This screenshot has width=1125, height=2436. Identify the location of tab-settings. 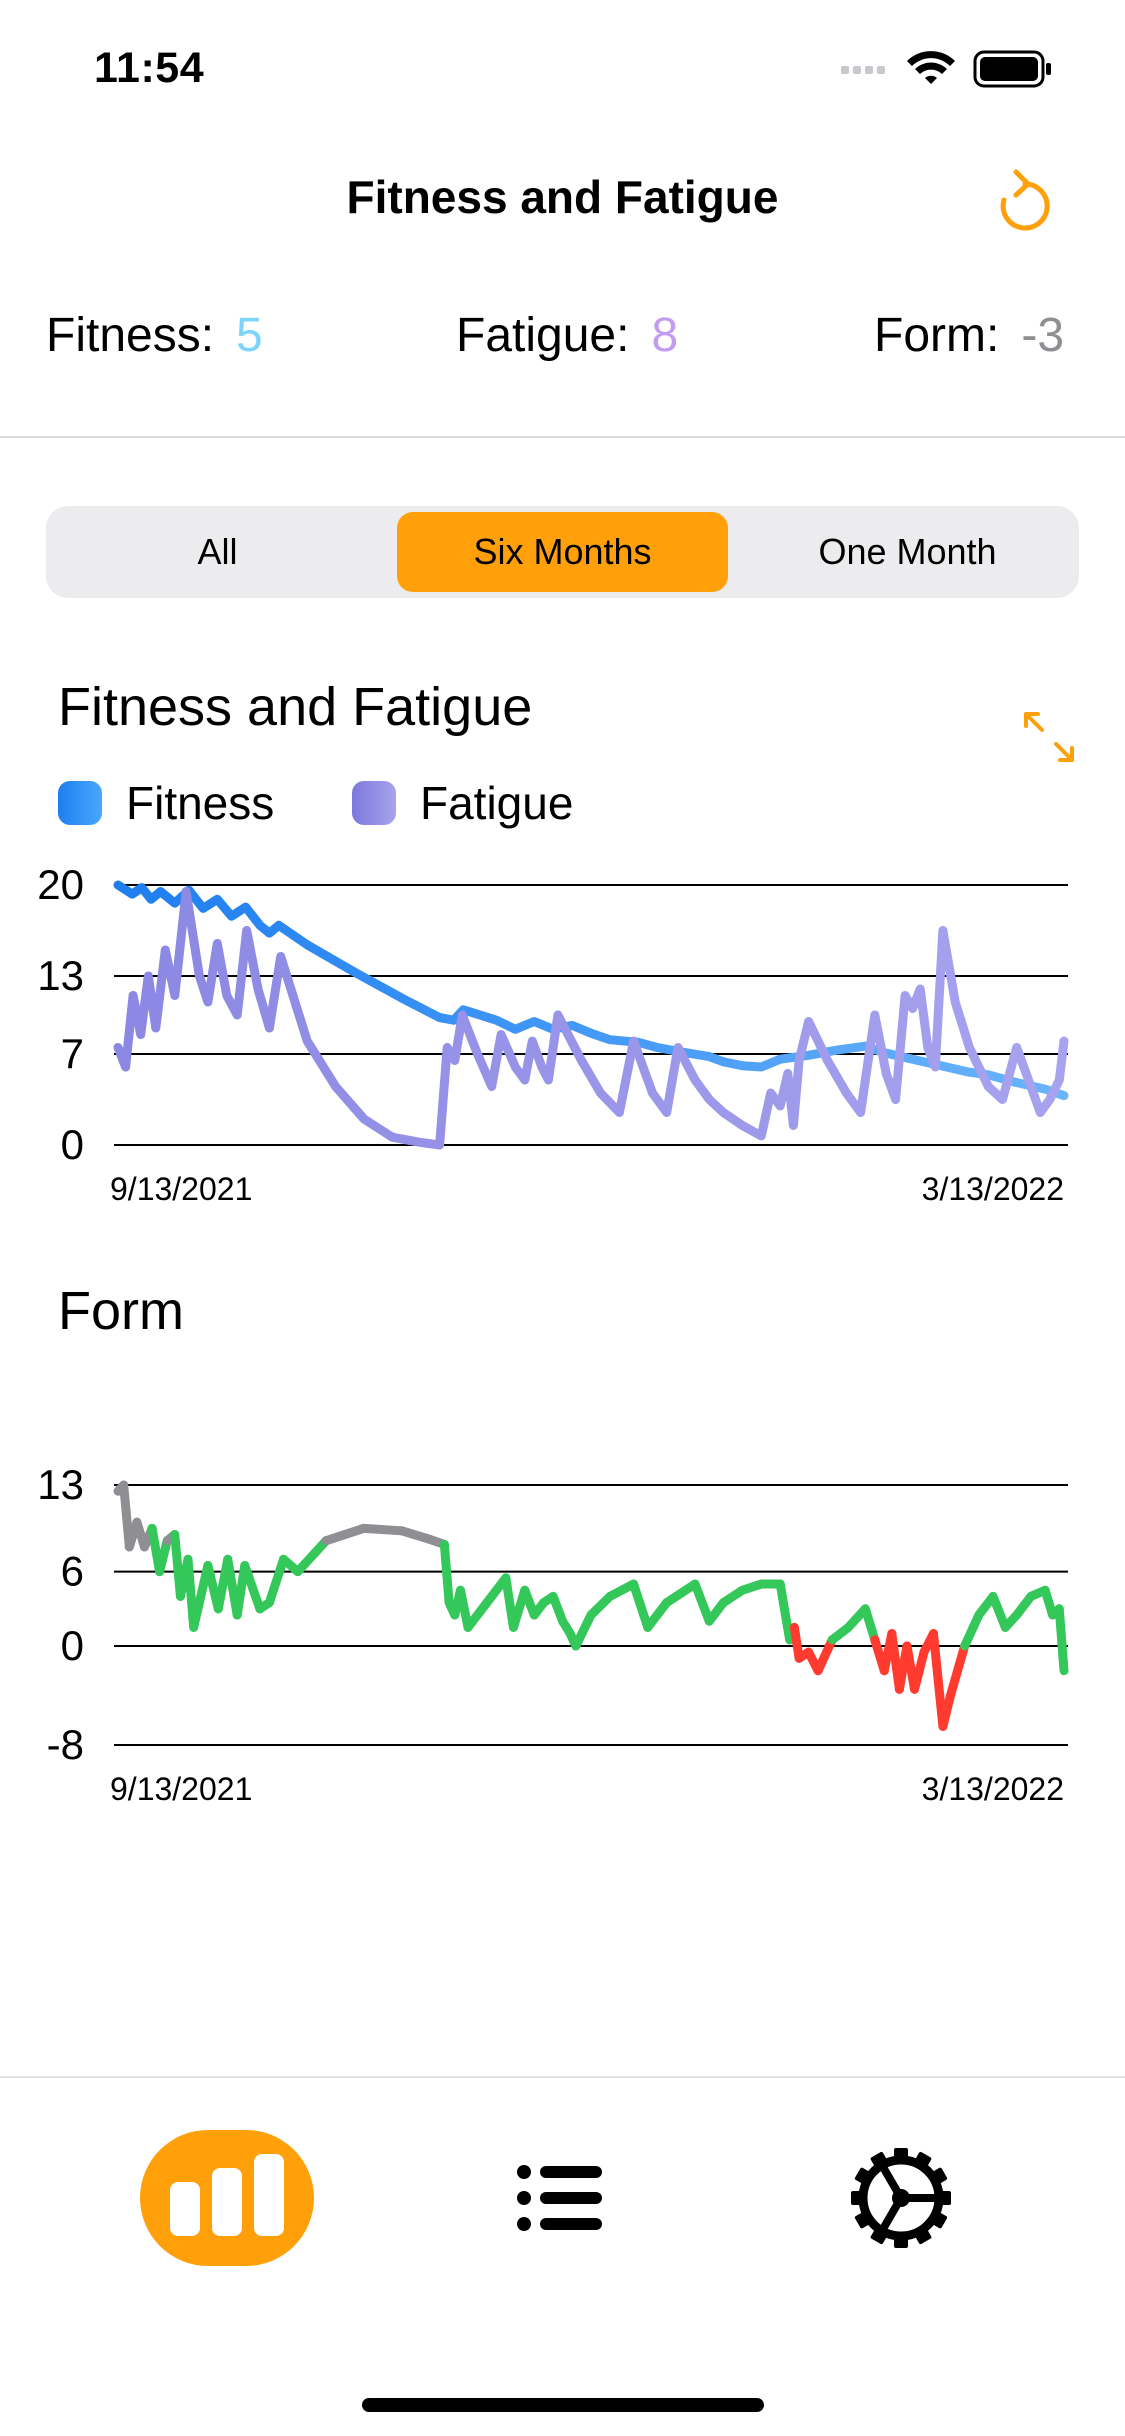
(901, 2198).